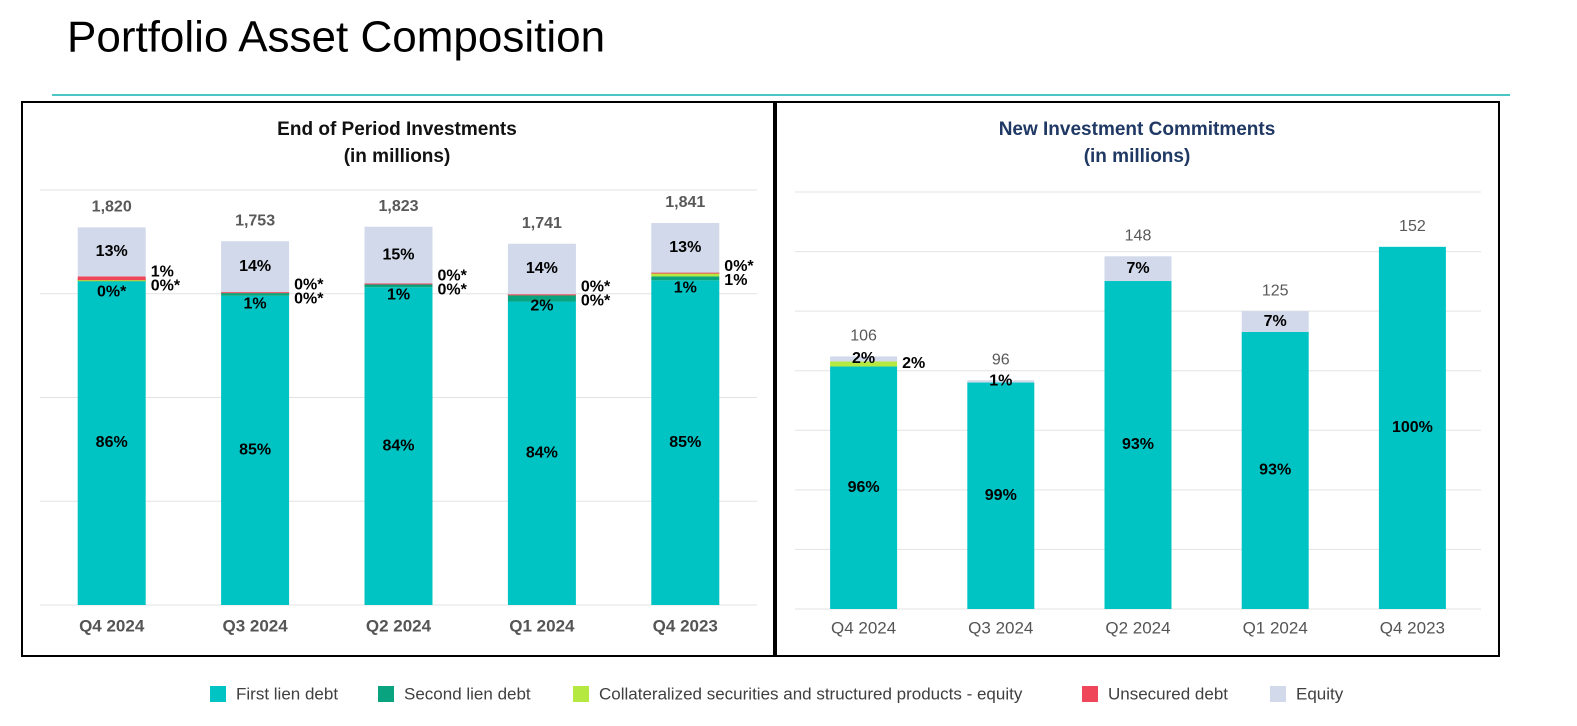 The height and width of the screenshot is (726, 1577). What do you see at coordinates (467, 693) in the screenshot?
I see `legend-label: Second lien debt` at bounding box center [467, 693].